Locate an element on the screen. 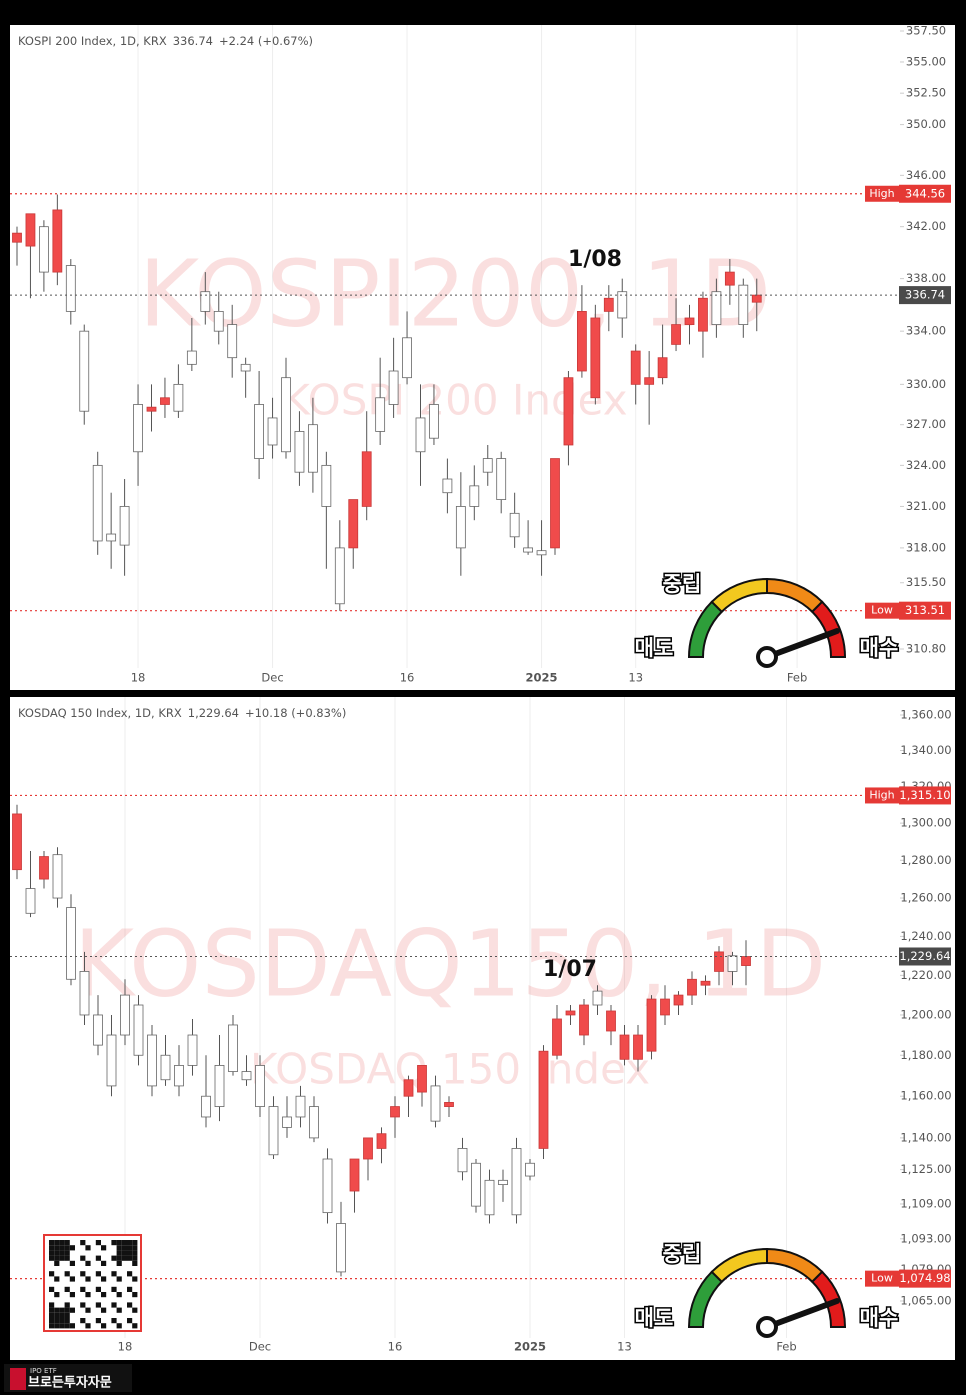  y-tick-label: 346.00 is located at coordinates (926, 175).